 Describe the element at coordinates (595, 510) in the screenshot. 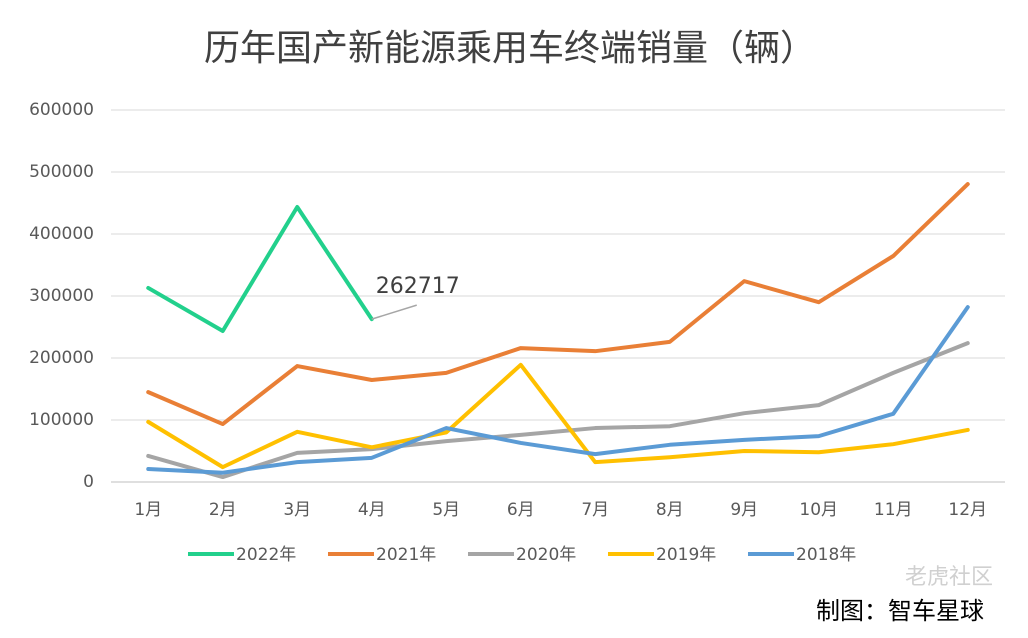

I see `x-tick-label: 7月` at that location.